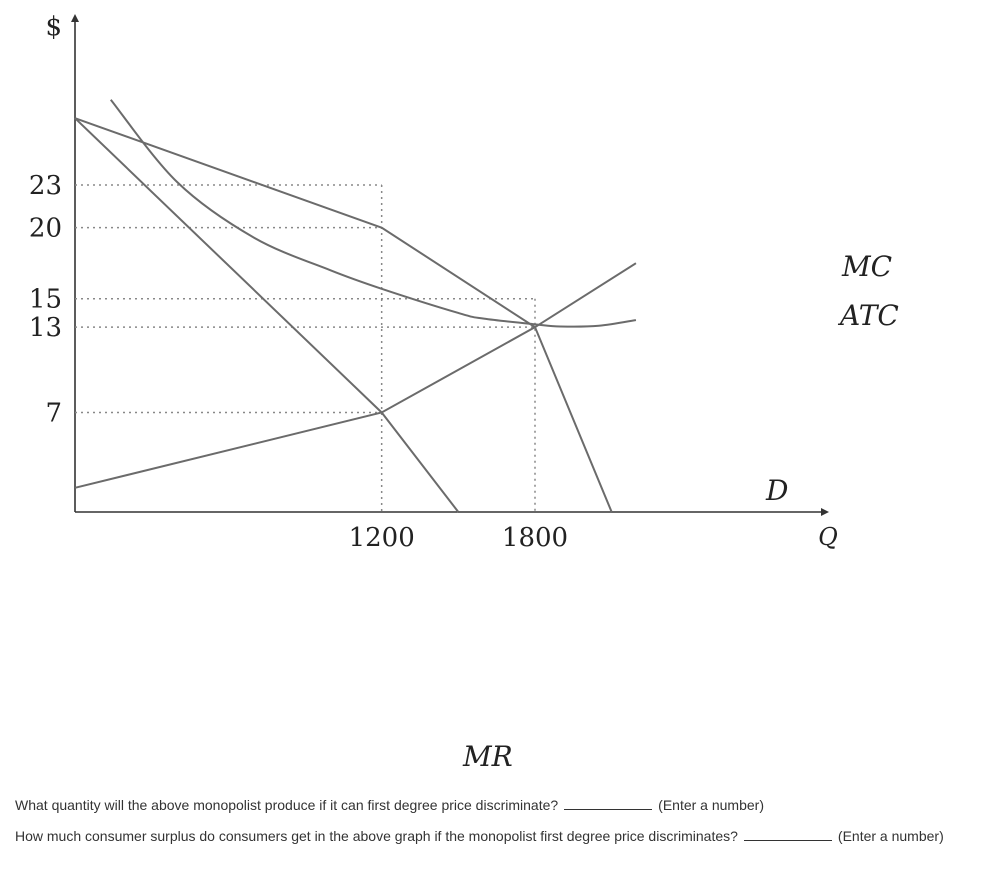 The image size is (997, 880). Describe the element at coordinates (535, 538) in the screenshot. I see `x-tick-1800: 1800` at that location.